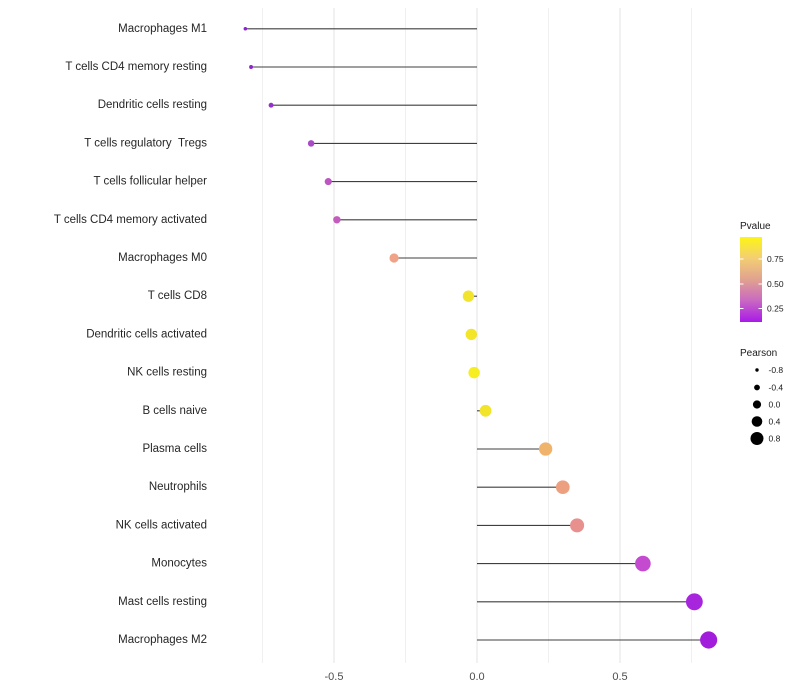 The image size is (800, 700). What do you see at coordinates (775, 309) in the screenshot?
I see `pvalue-tick-label: 0.25` at bounding box center [775, 309].